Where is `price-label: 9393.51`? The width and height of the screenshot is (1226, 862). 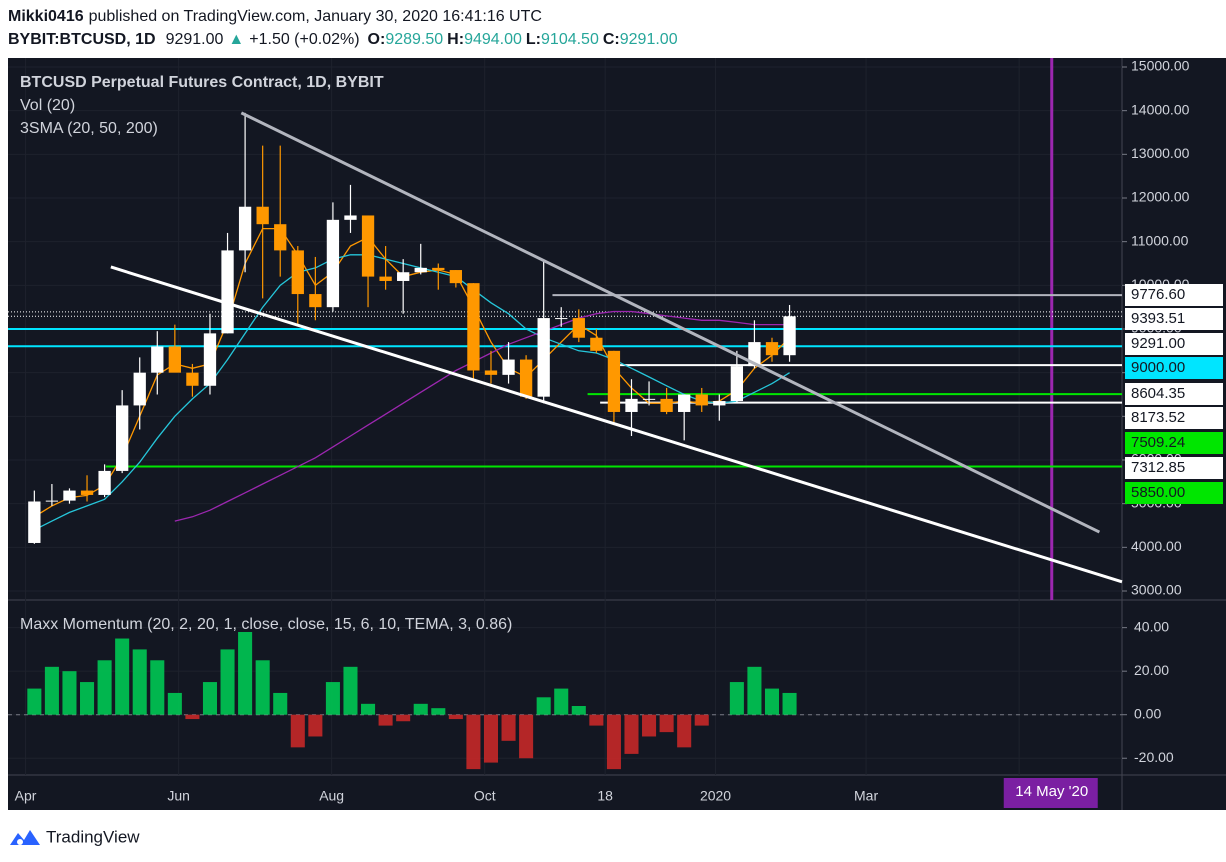 price-label: 9393.51 is located at coordinates (1158, 318).